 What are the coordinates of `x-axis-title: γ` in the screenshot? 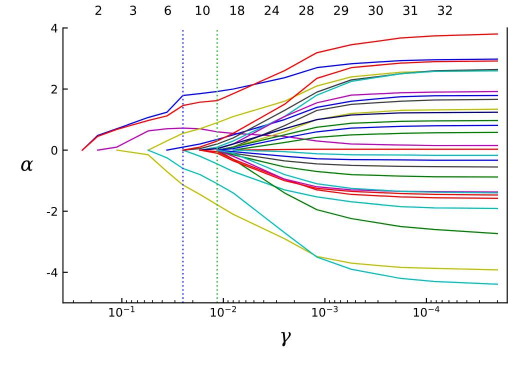 It's located at (286, 339).